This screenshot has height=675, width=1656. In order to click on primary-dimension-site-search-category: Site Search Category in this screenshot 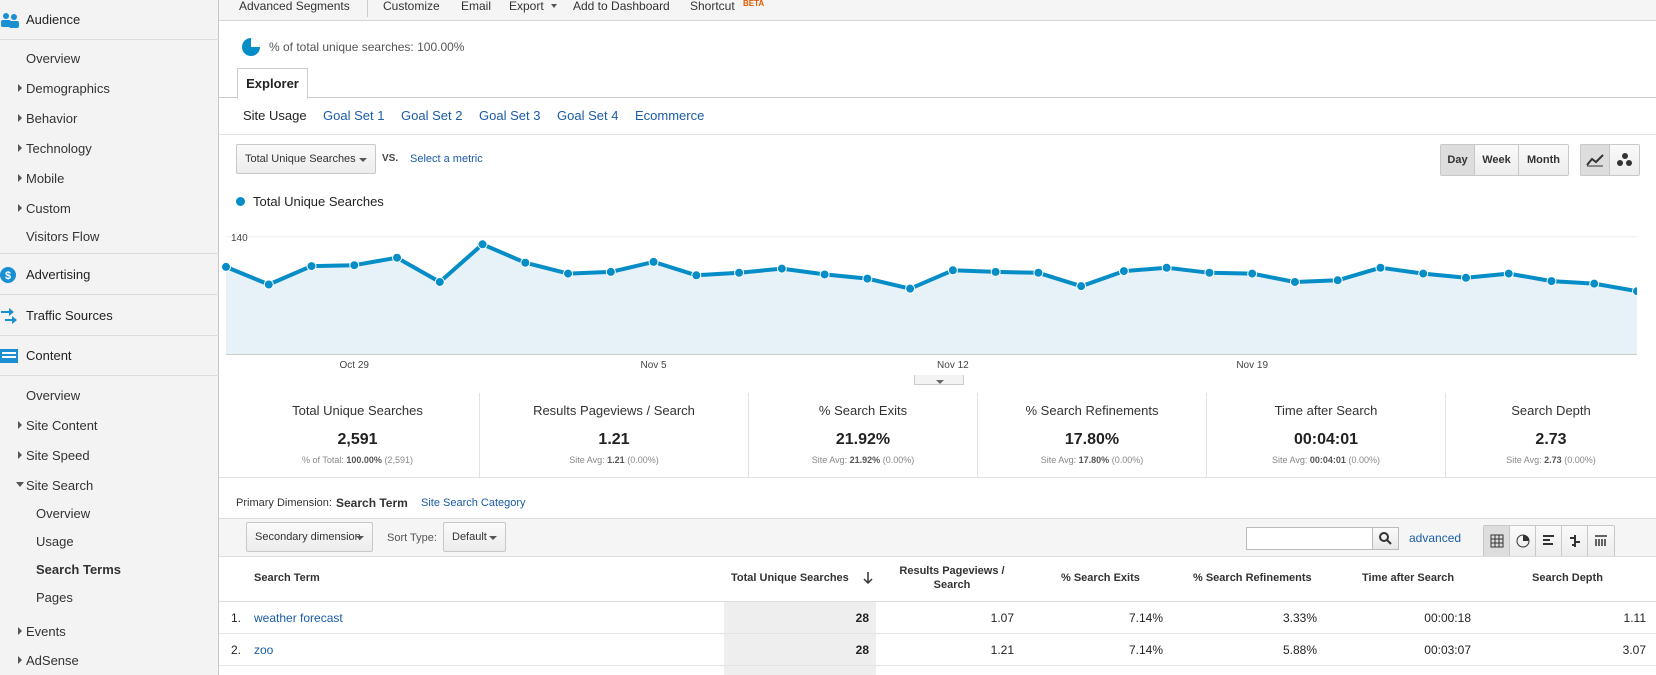, I will do `click(473, 503)`.